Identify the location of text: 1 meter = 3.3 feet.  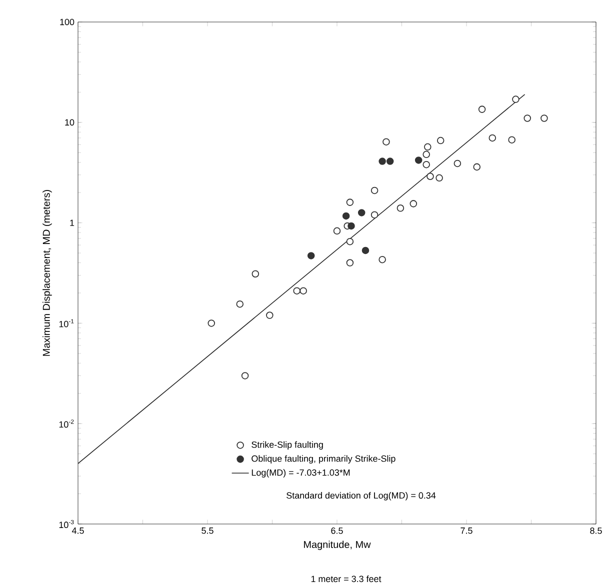
(346, 579).